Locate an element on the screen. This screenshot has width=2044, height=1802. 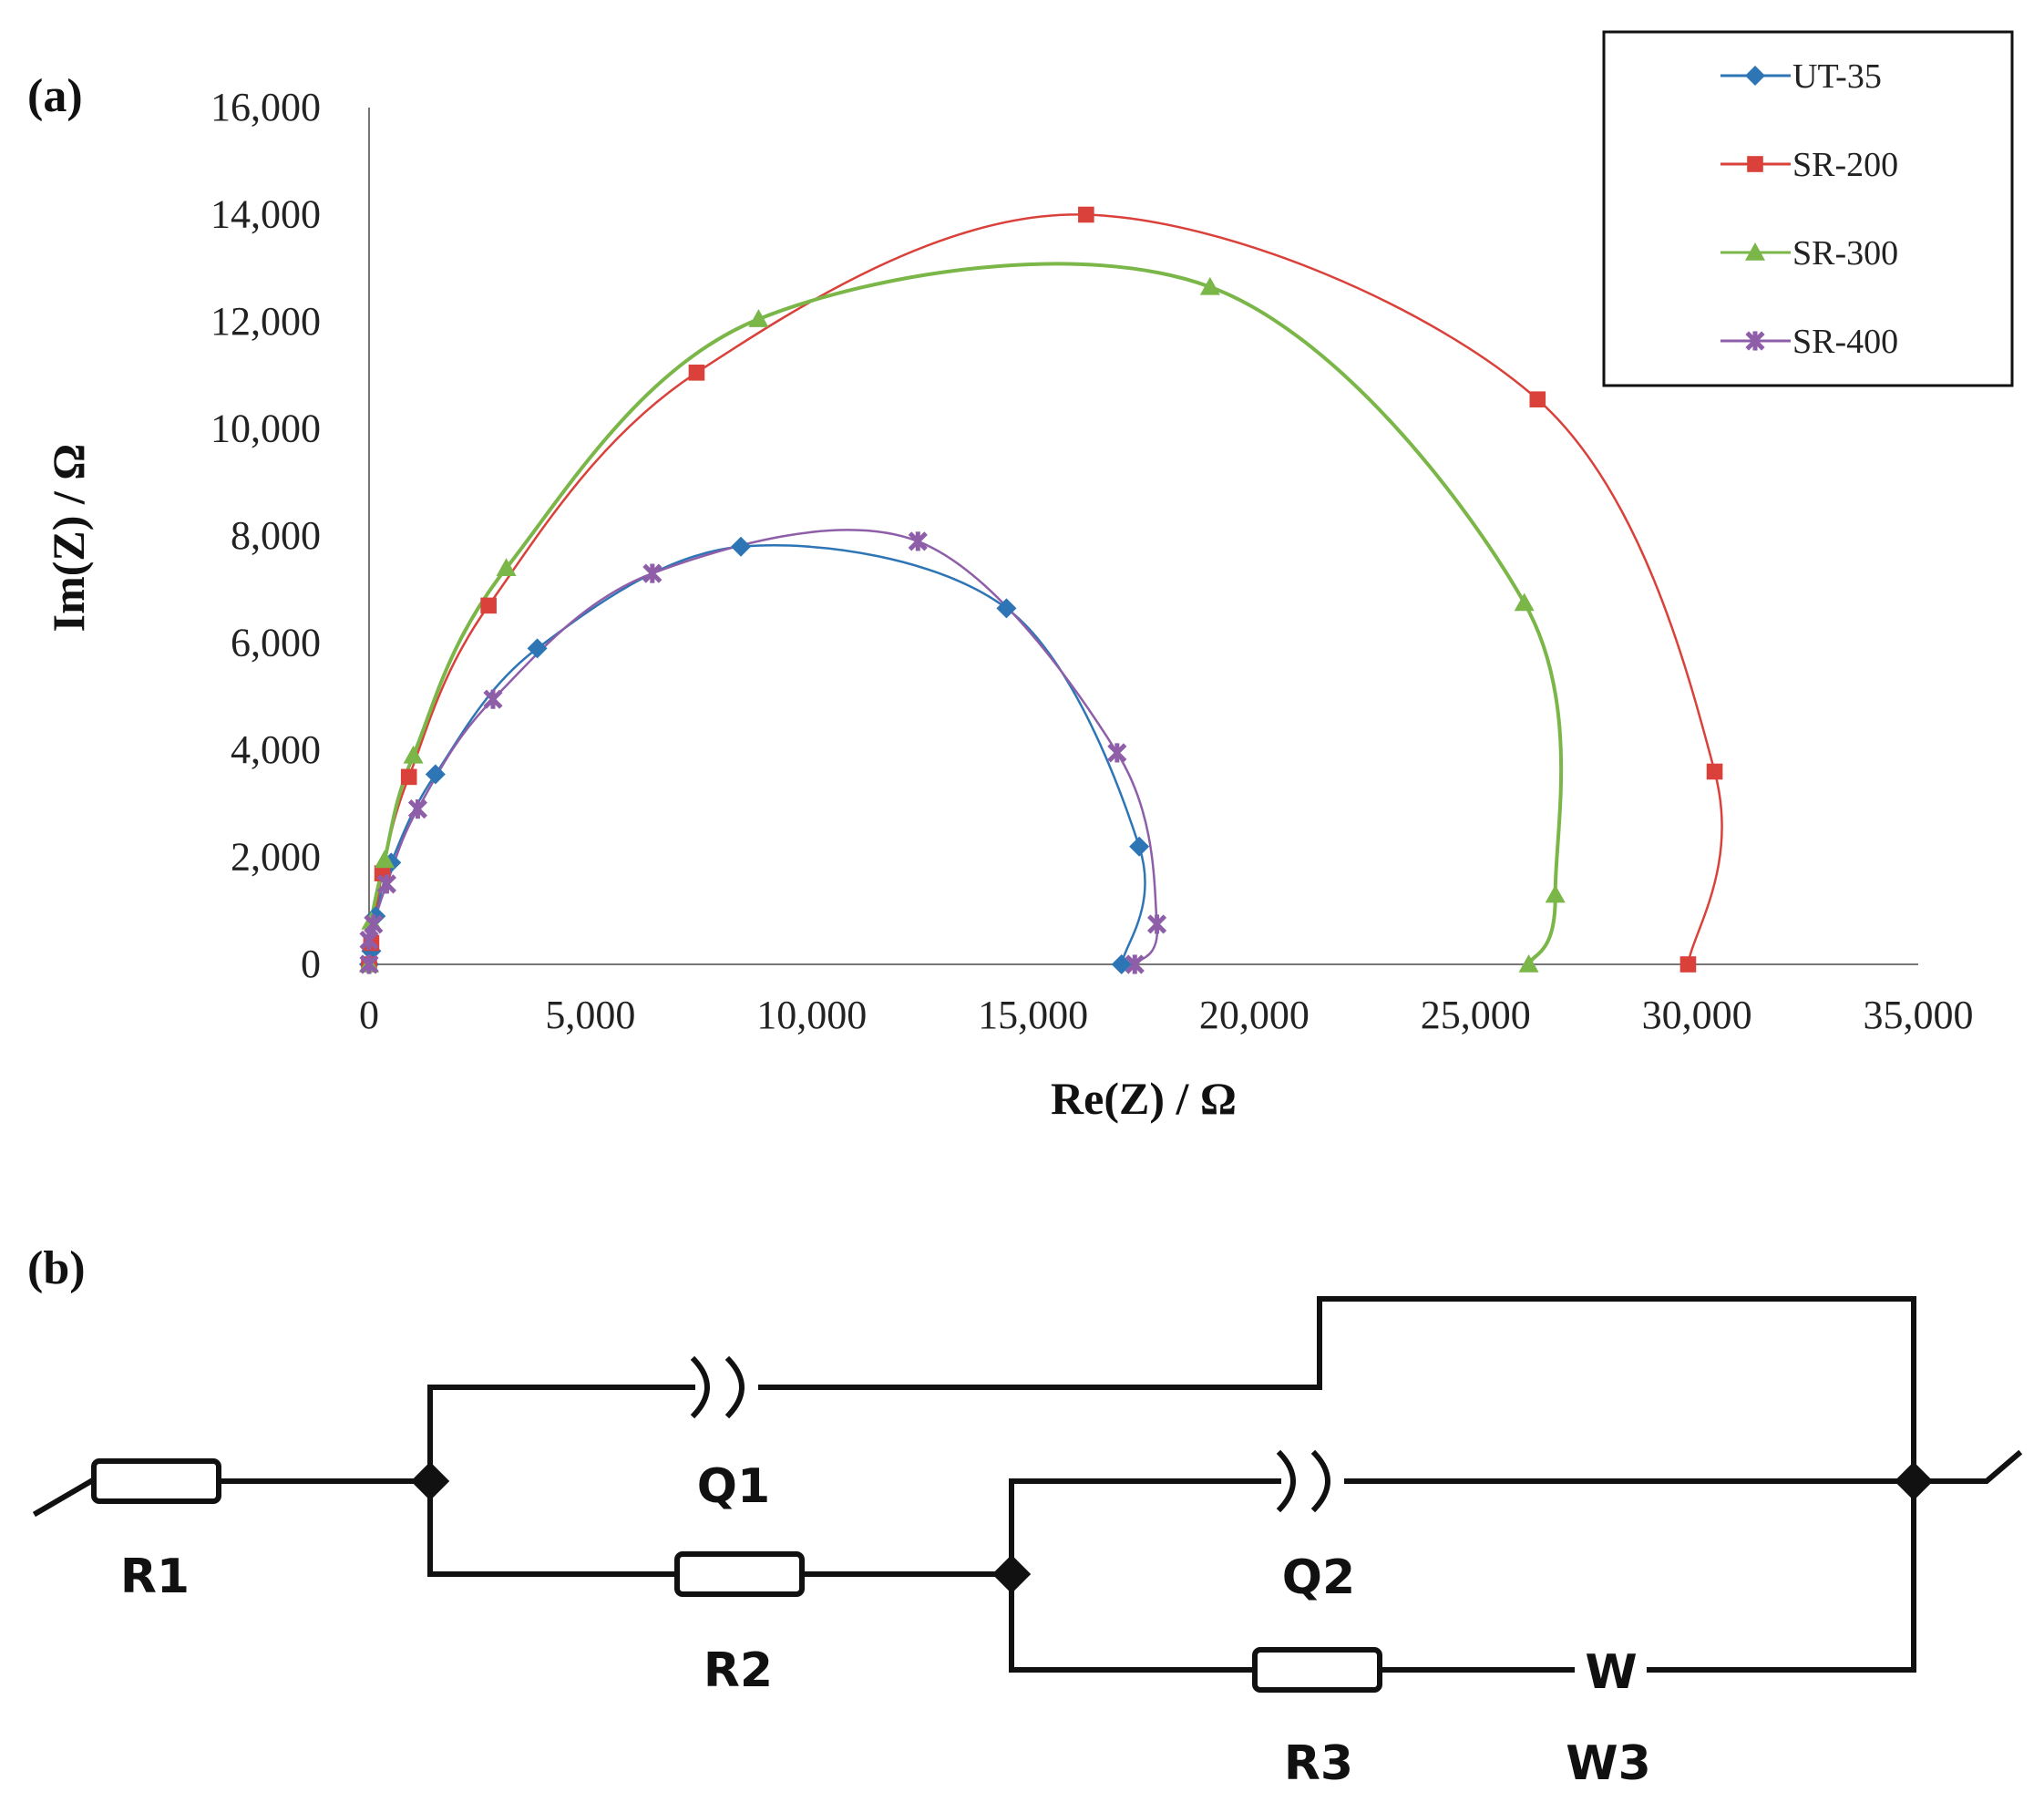
x-tick-label: 20,000 is located at coordinates (1254, 1015).